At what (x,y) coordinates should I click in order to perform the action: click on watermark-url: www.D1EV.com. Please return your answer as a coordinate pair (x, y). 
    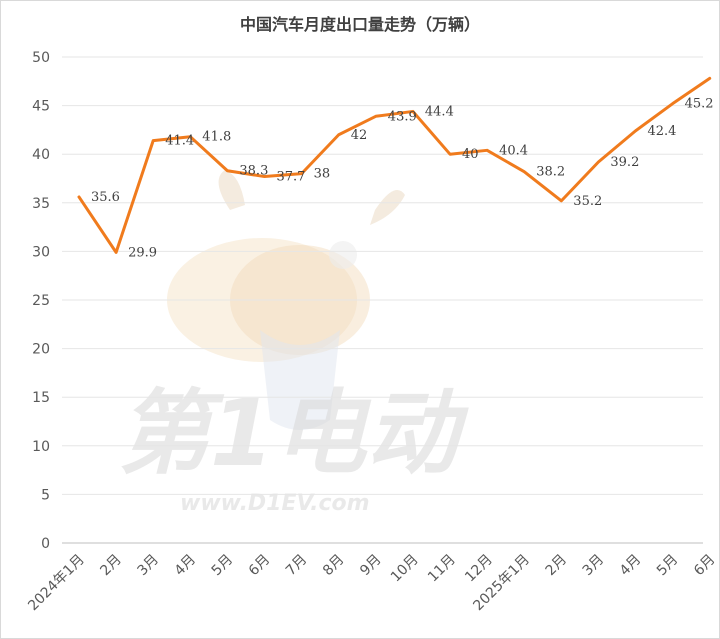
    Looking at the image, I should click on (275, 503).